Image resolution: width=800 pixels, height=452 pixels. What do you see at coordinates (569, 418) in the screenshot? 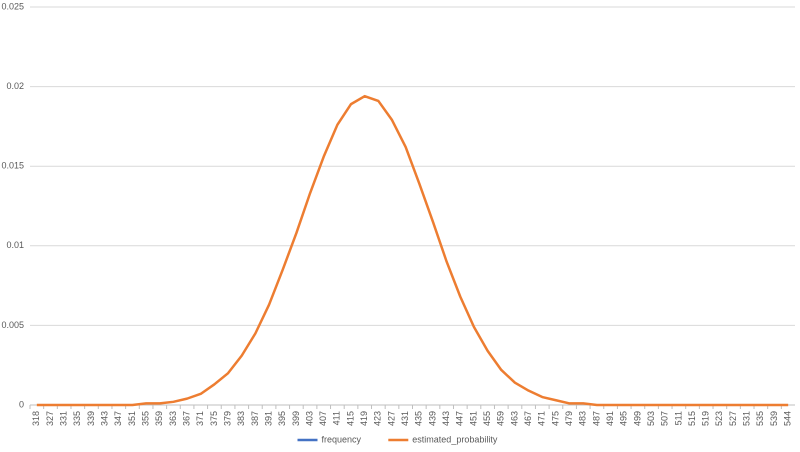
I see `x-tick-label: 479` at bounding box center [569, 418].